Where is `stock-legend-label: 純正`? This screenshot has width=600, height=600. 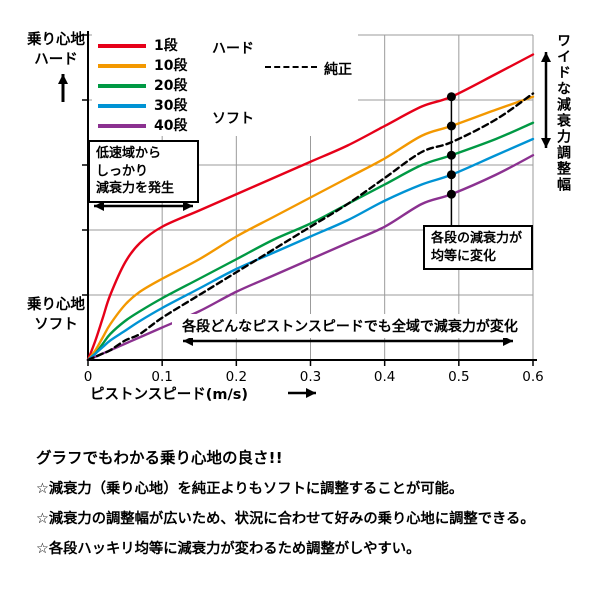 stock-legend-label: 純正 is located at coordinates (338, 70).